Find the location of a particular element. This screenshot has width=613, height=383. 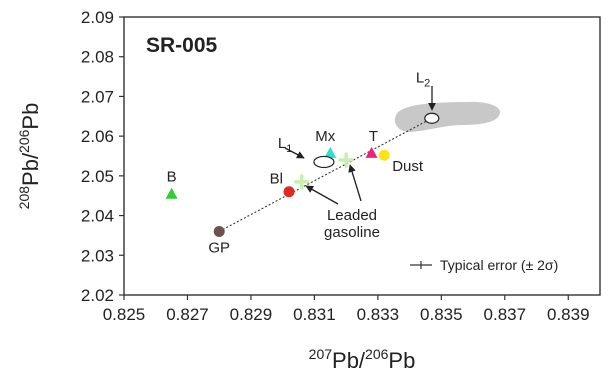

l1-pointer is located at coordinates (294, 153).